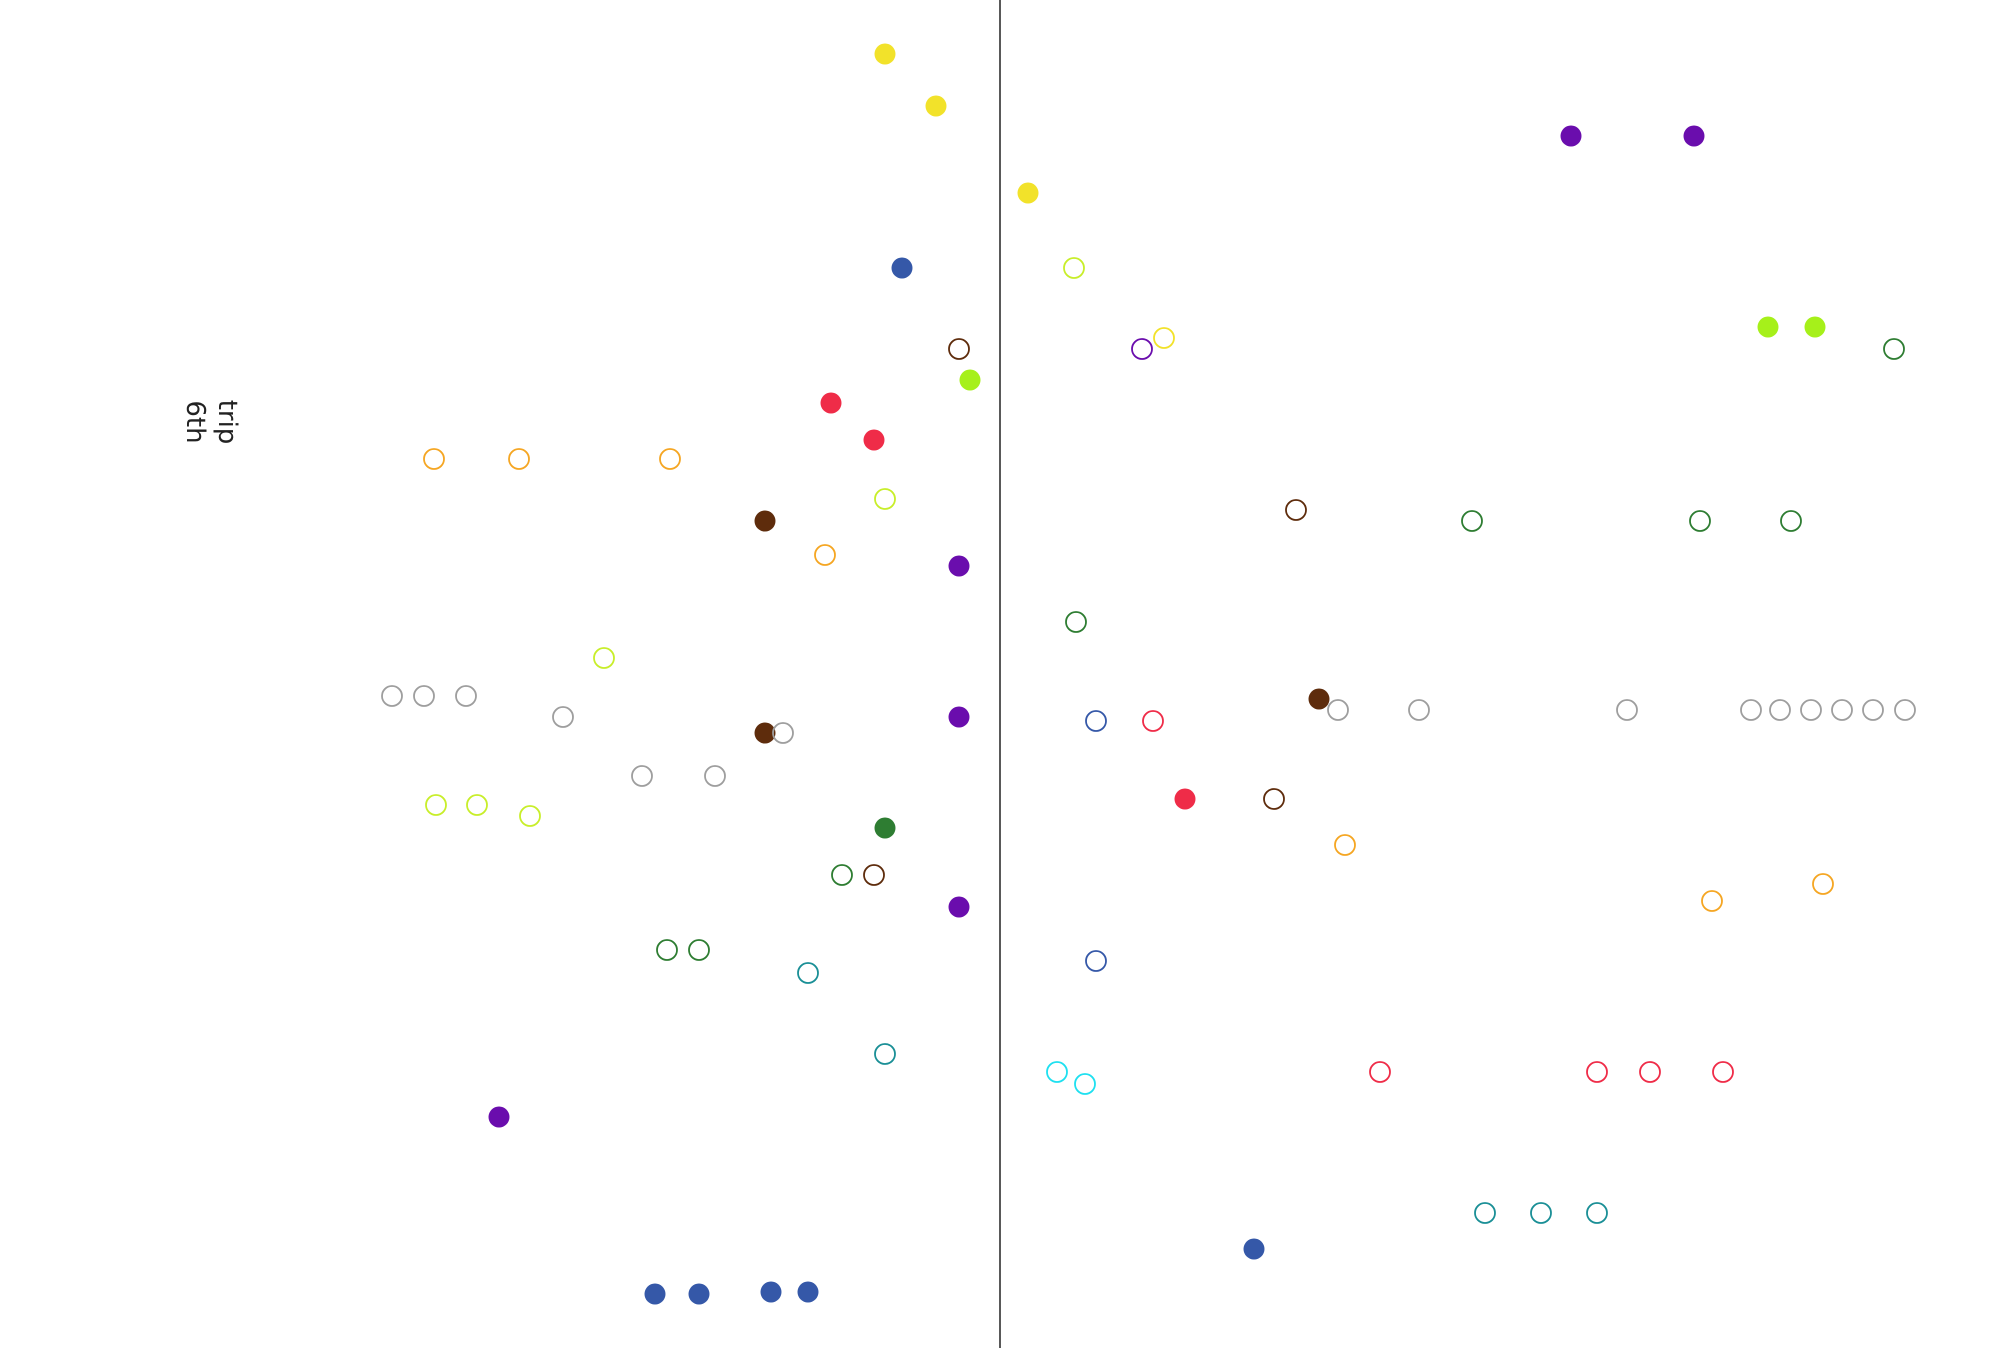 This screenshot has height=1348, width=2000. What do you see at coordinates (885, 828) in the screenshot?
I see `data-point-green-filled` at bounding box center [885, 828].